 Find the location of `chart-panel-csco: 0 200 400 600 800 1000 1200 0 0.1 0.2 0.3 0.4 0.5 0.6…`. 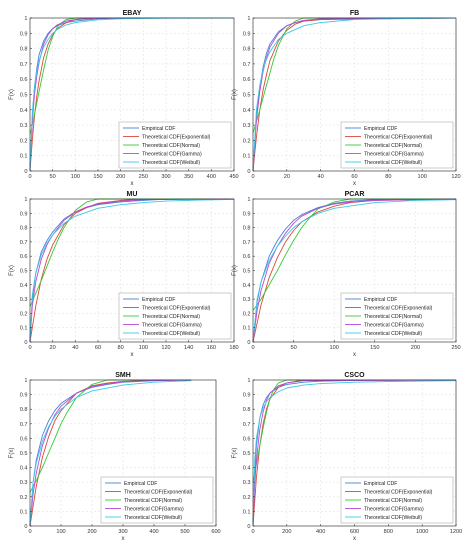

chart-panel-csco: 0 200 400 600 800 1000 1200 0 0.1 0.2 0.3 0.4 0.5 0.6… is located at coordinates (347, 457).